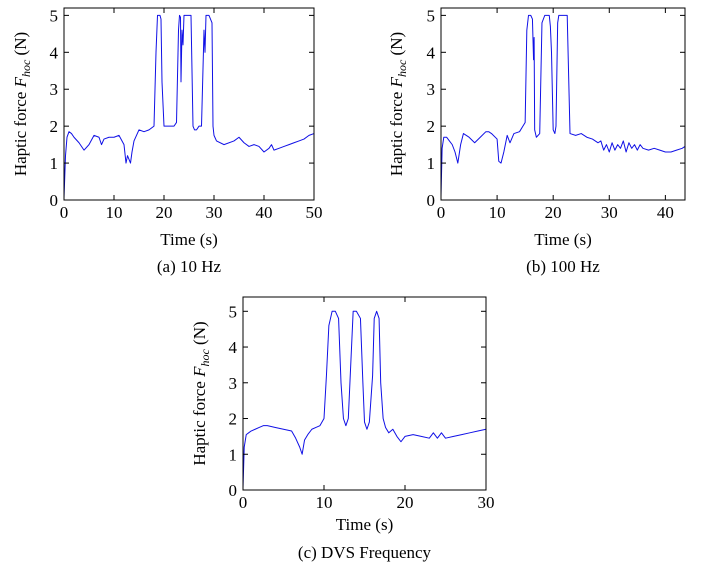  What do you see at coordinates (365, 552) in the screenshot?
I see `subplot-caption: (c) DVS Frequency` at bounding box center [365, 552].